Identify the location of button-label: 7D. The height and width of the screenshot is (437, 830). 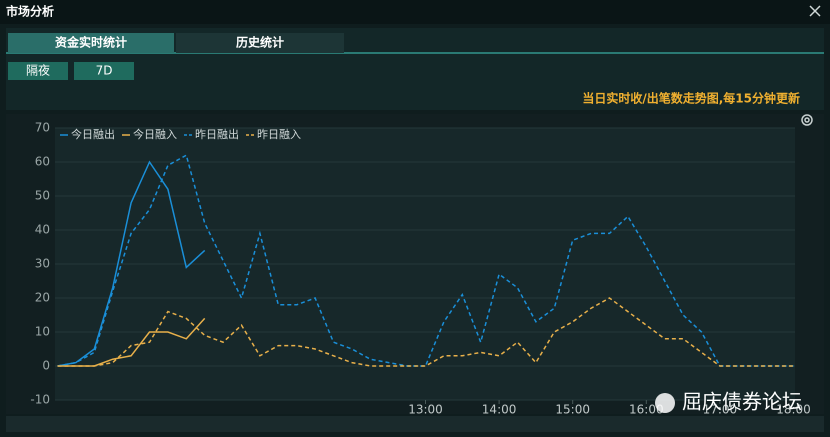
(104, 71).